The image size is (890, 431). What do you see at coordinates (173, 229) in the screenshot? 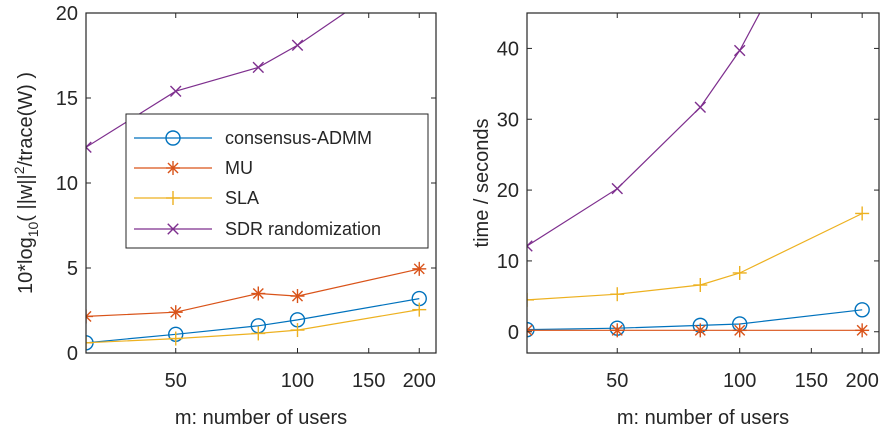
I see `legend-marker-sdr-randomization` at bounding box center [173, 229].